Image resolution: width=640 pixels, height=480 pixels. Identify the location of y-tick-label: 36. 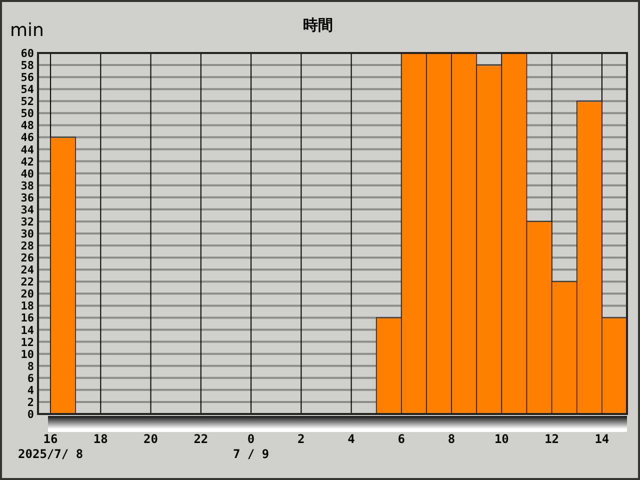
(27, 197).